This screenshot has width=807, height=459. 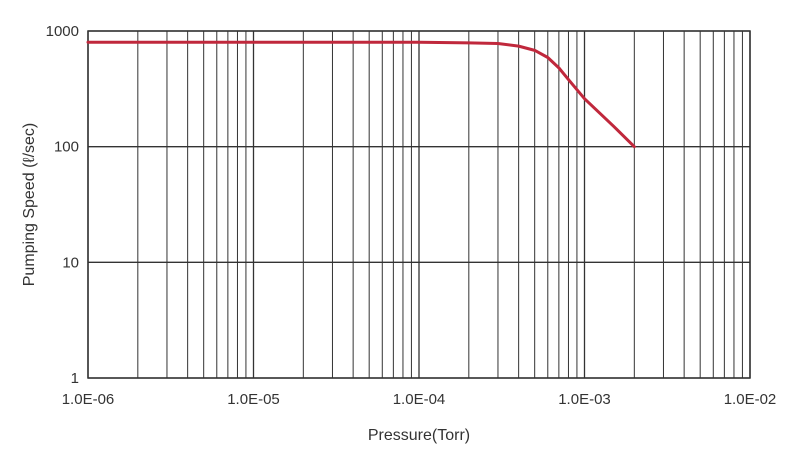 What do you see at coordinates (584, 399) in the screenshot?
I see `x-tick-label: 1.0E-03` at bounding box center [584, 399].